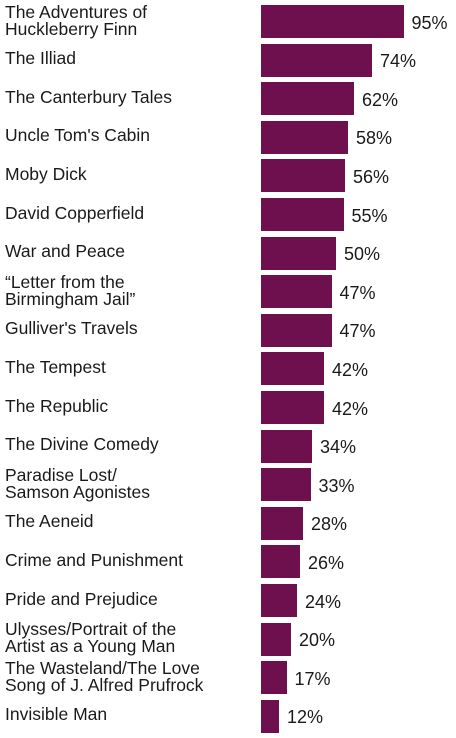  What do you see at coordinates (88, 96) in the screenshot?
I see `category-label: The Canterbury Tales` at bounding box center [88, 96].